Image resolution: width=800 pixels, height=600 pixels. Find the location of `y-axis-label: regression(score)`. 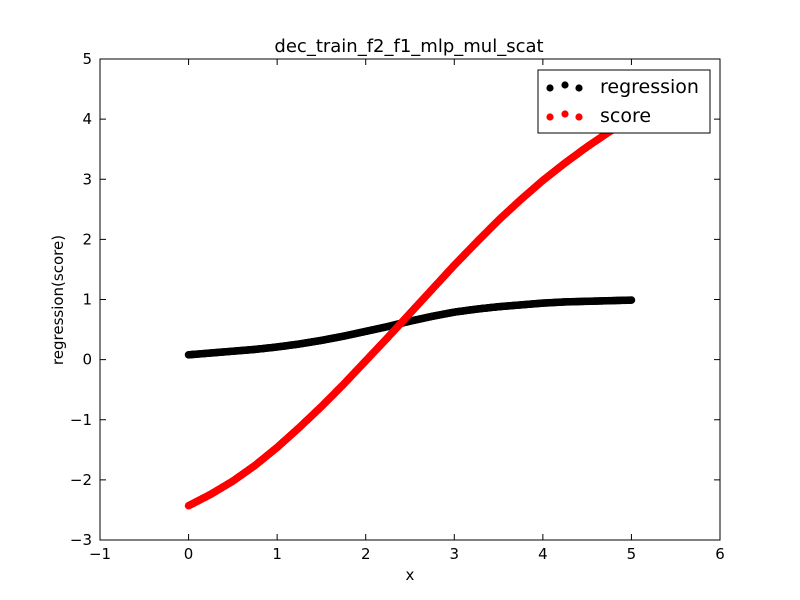

y-axis-label: regression(score) is located at coordinates (58, 300).